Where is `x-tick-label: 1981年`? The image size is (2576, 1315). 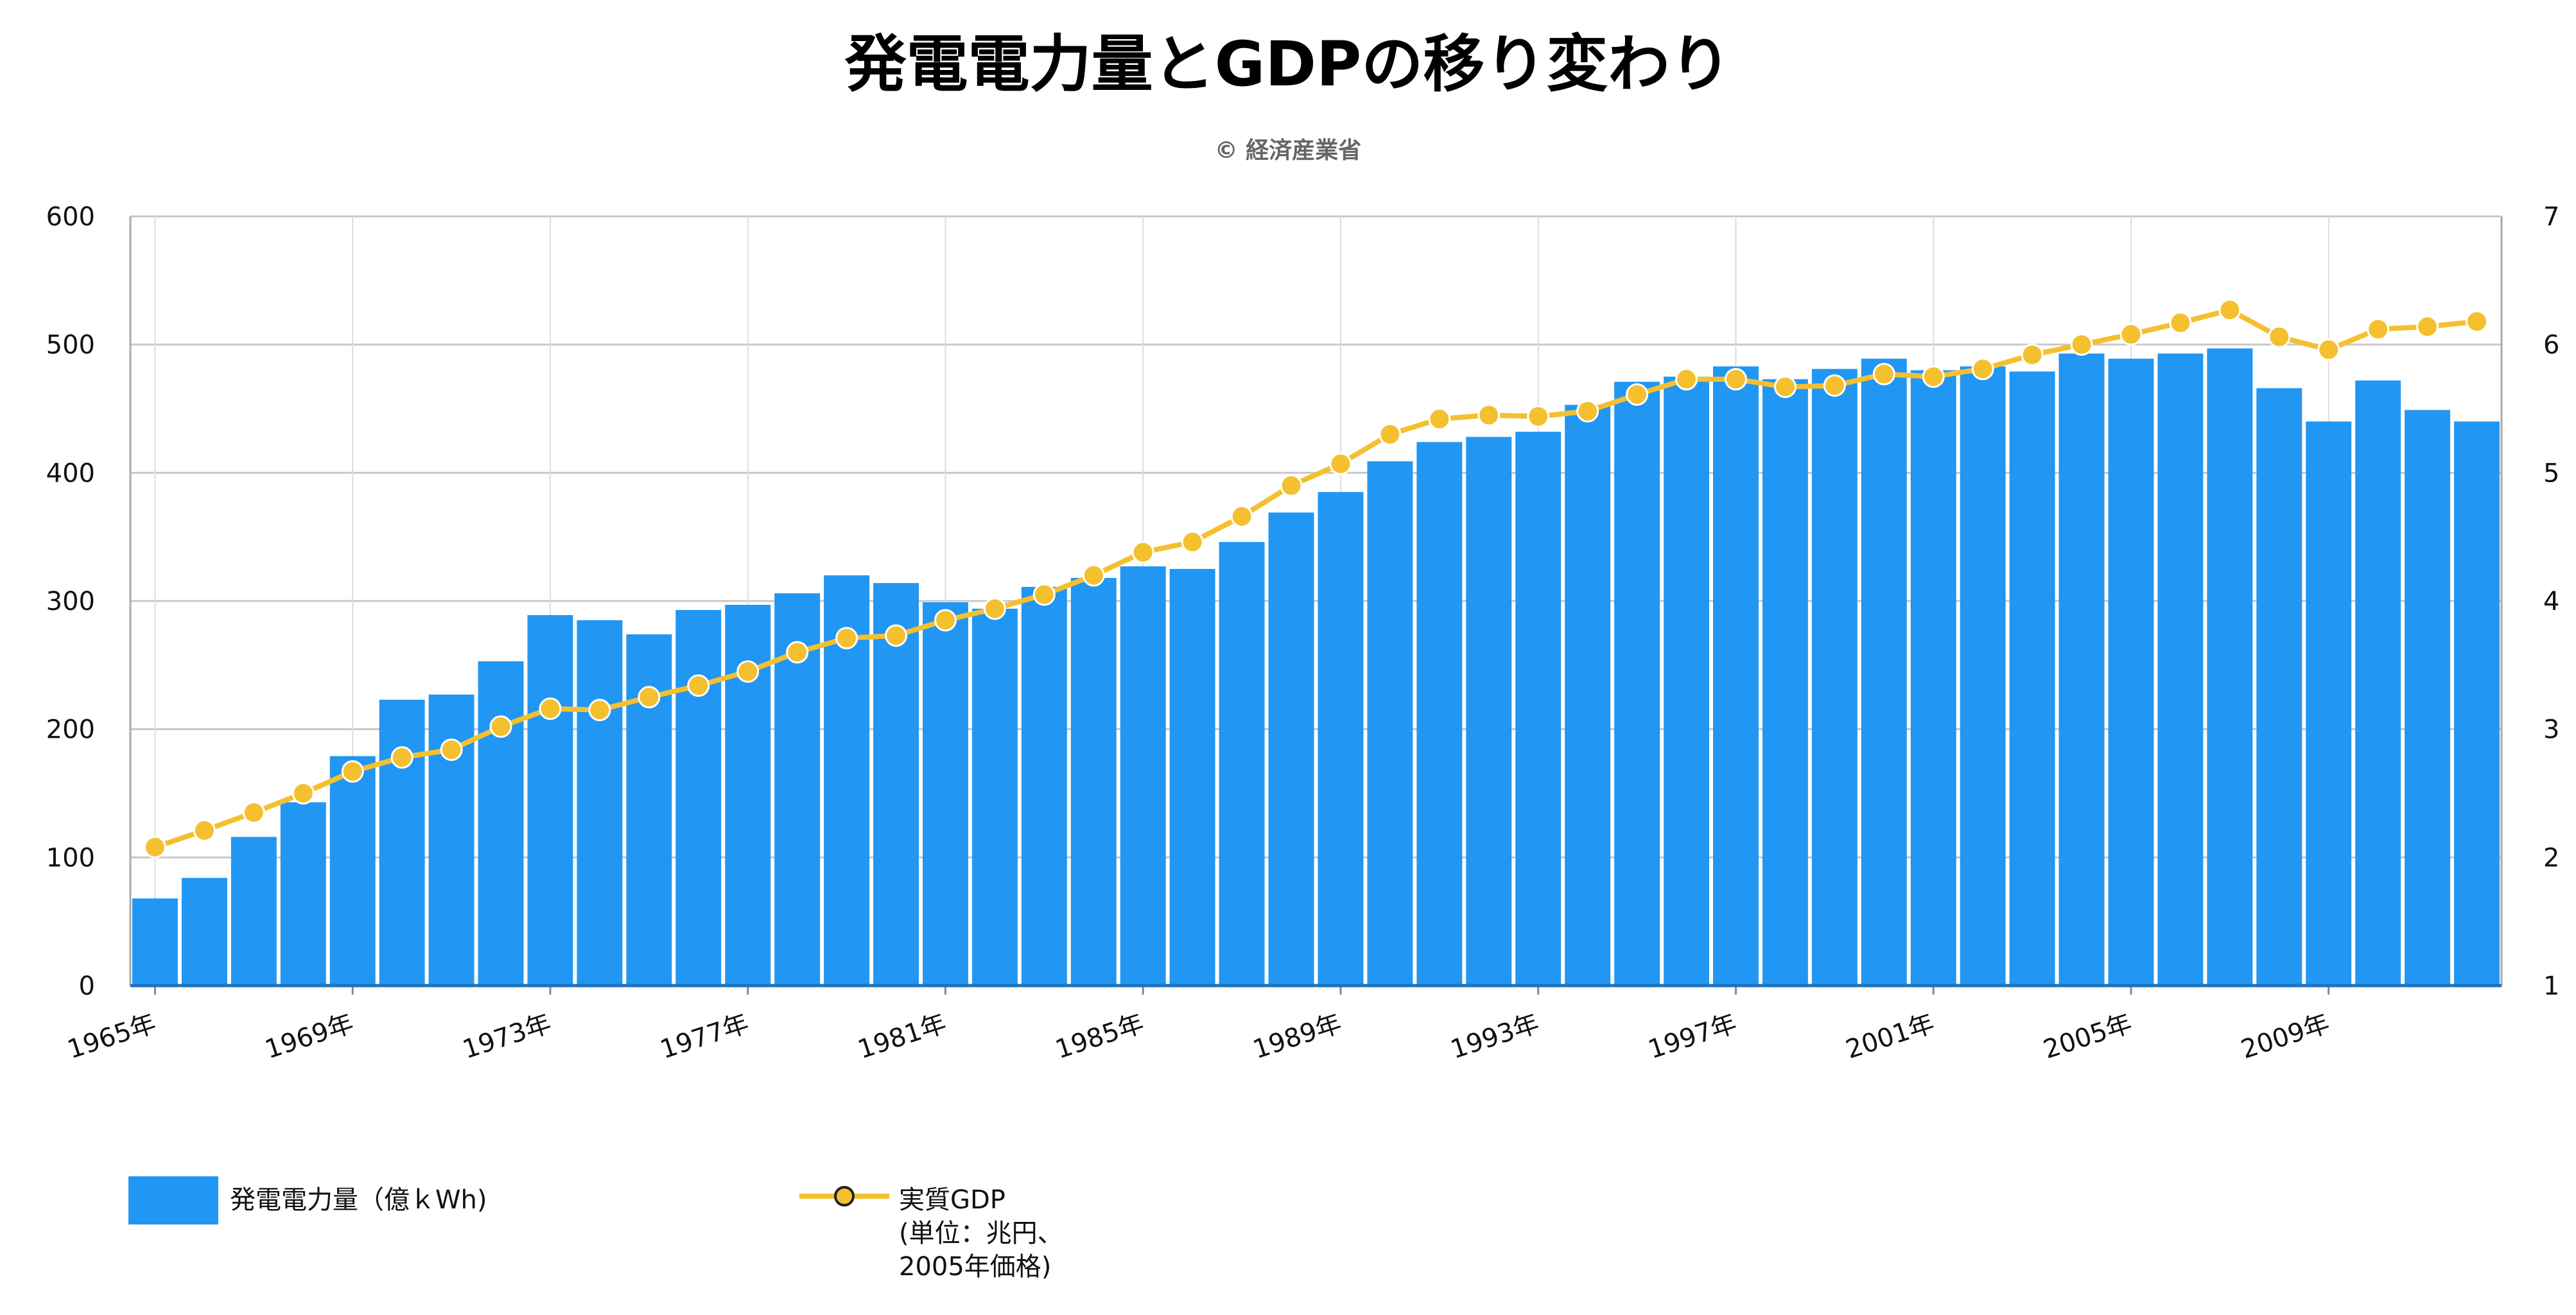 x-tick-label: 1981年 is located at coordinates (902, 1037).